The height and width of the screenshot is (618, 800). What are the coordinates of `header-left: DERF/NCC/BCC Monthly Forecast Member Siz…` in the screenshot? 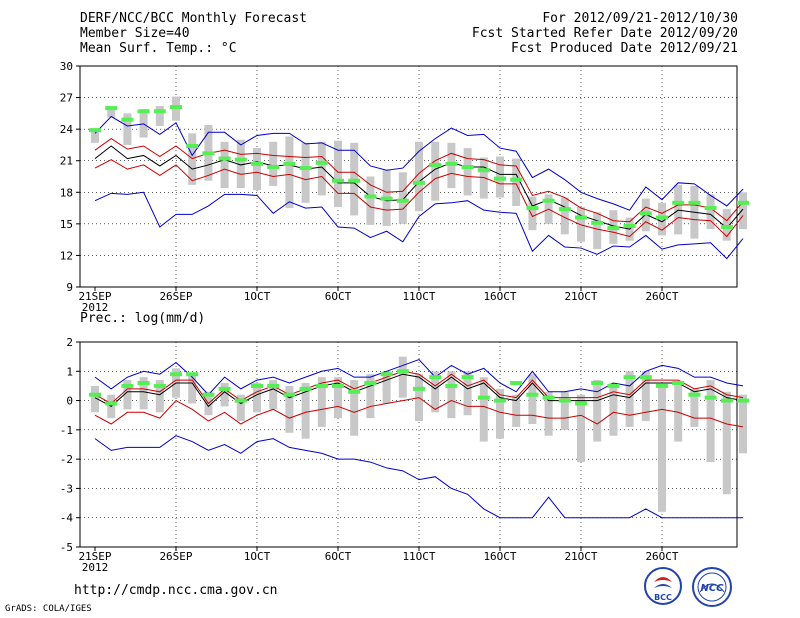 It's located at (193, 33).